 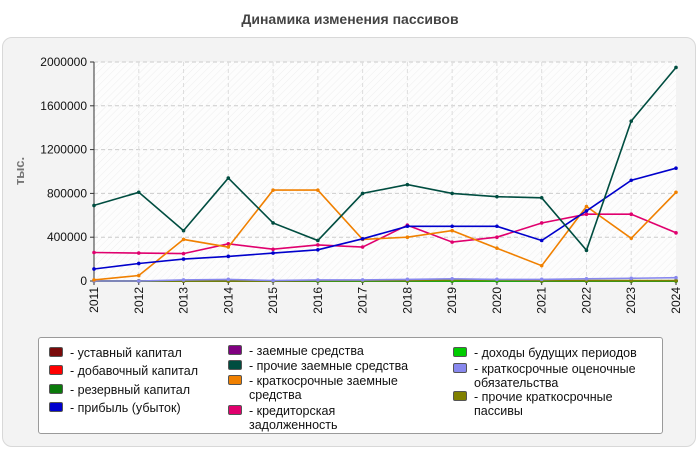 What do you see at coordinates (407, 300) in the screenshot?
I see `x-tick-label: 2018` at bounding box center [407, 300].